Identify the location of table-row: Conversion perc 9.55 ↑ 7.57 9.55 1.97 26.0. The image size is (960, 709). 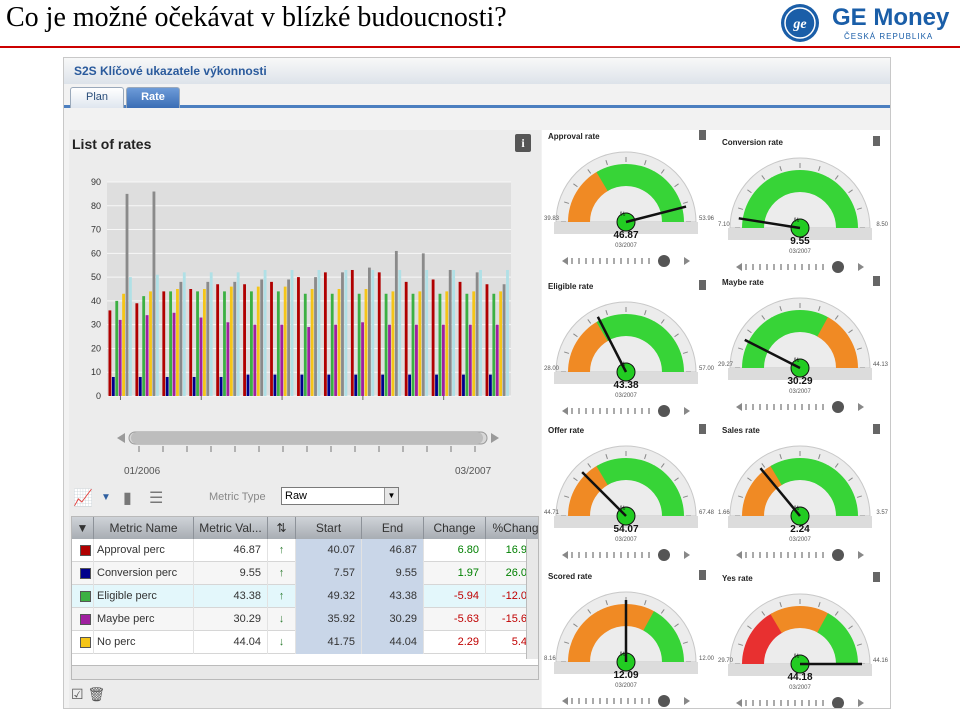
(305, 573).